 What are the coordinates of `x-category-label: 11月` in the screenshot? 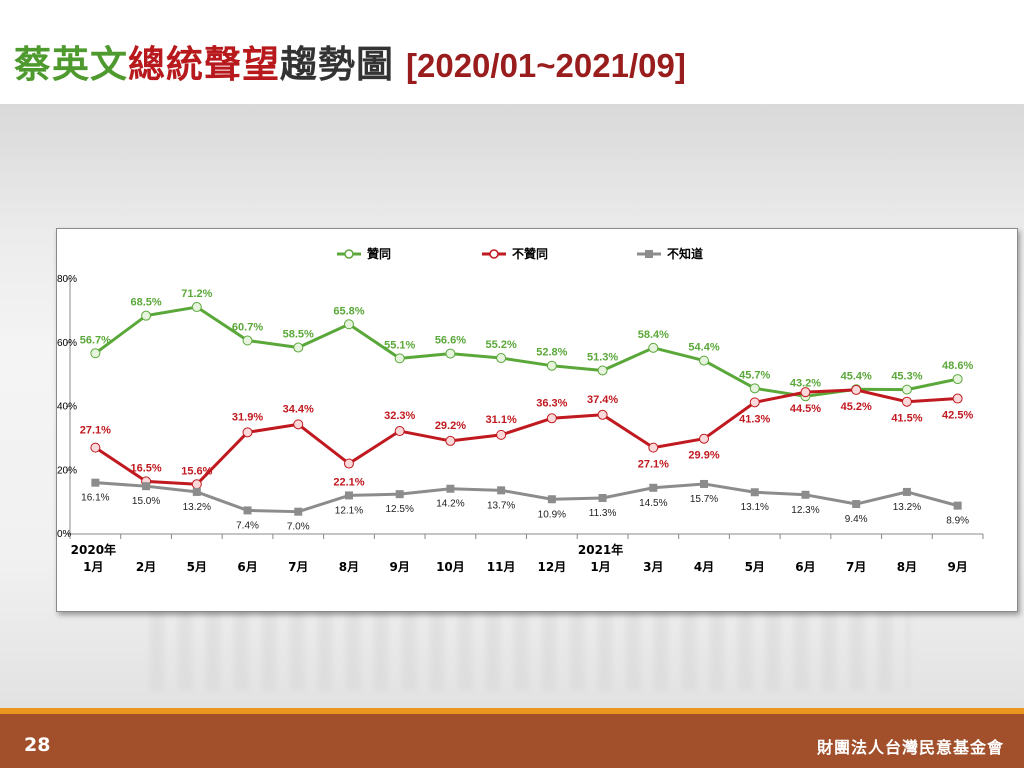 It's located at (501, 567).